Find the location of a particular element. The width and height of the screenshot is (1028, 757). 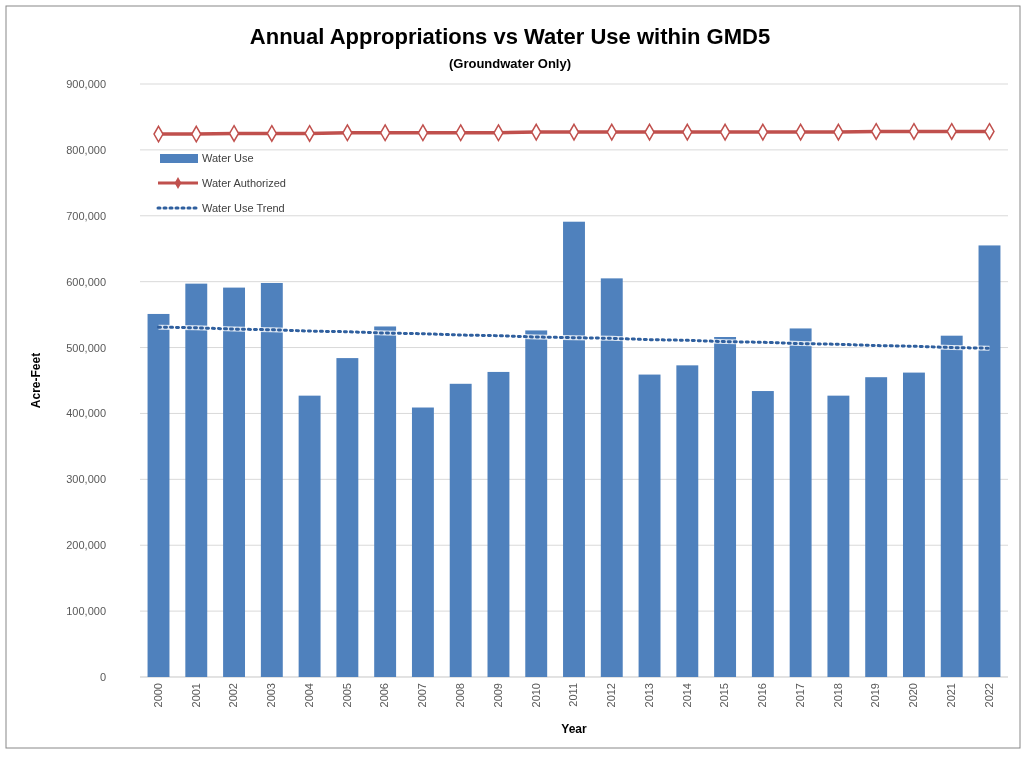

y-tick-label: 100,000 is located at coordinates (86, 611).